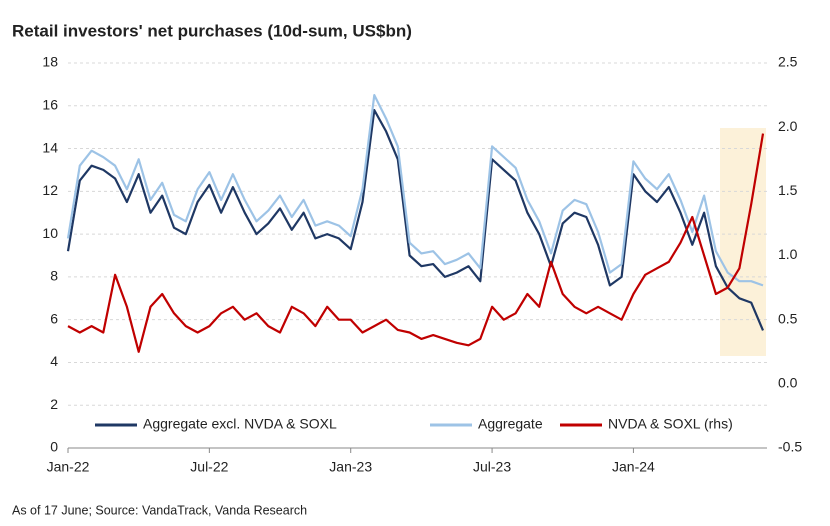 The height and width of the screenshot is (526, 830). What do you see at coordinates (54, 318) in the screenshot?
I see `y-tick-label: 6` at bounding box center [54, 318].